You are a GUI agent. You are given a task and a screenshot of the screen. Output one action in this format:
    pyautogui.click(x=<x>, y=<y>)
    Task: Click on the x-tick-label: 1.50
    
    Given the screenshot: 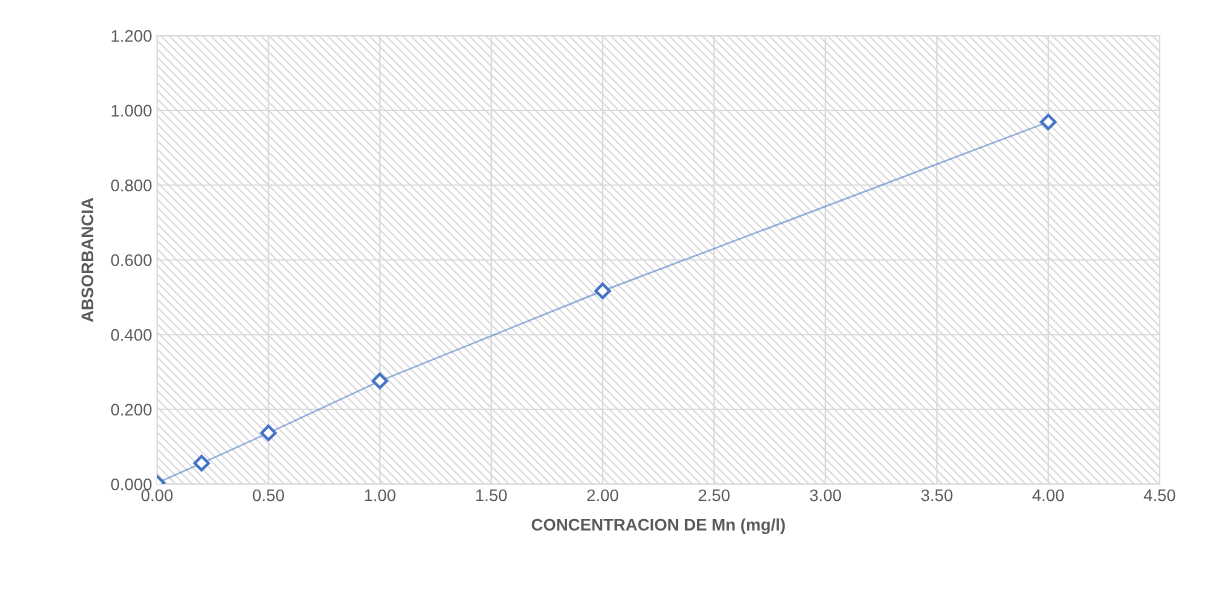 What is the action you would take?
    pyautogui.click(x=491, y=495)
    